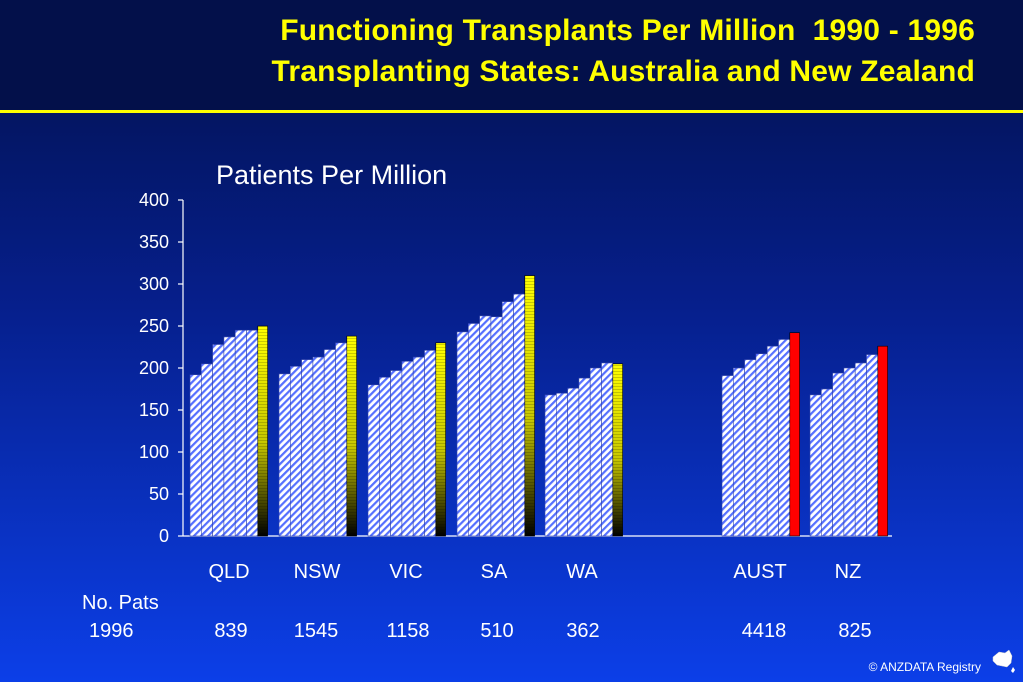 The height and width of the screenshot is (682, 1023). Describe the element at coordinates (595, 452) in the screenshot. I see `bar-wa-1994` at that location.